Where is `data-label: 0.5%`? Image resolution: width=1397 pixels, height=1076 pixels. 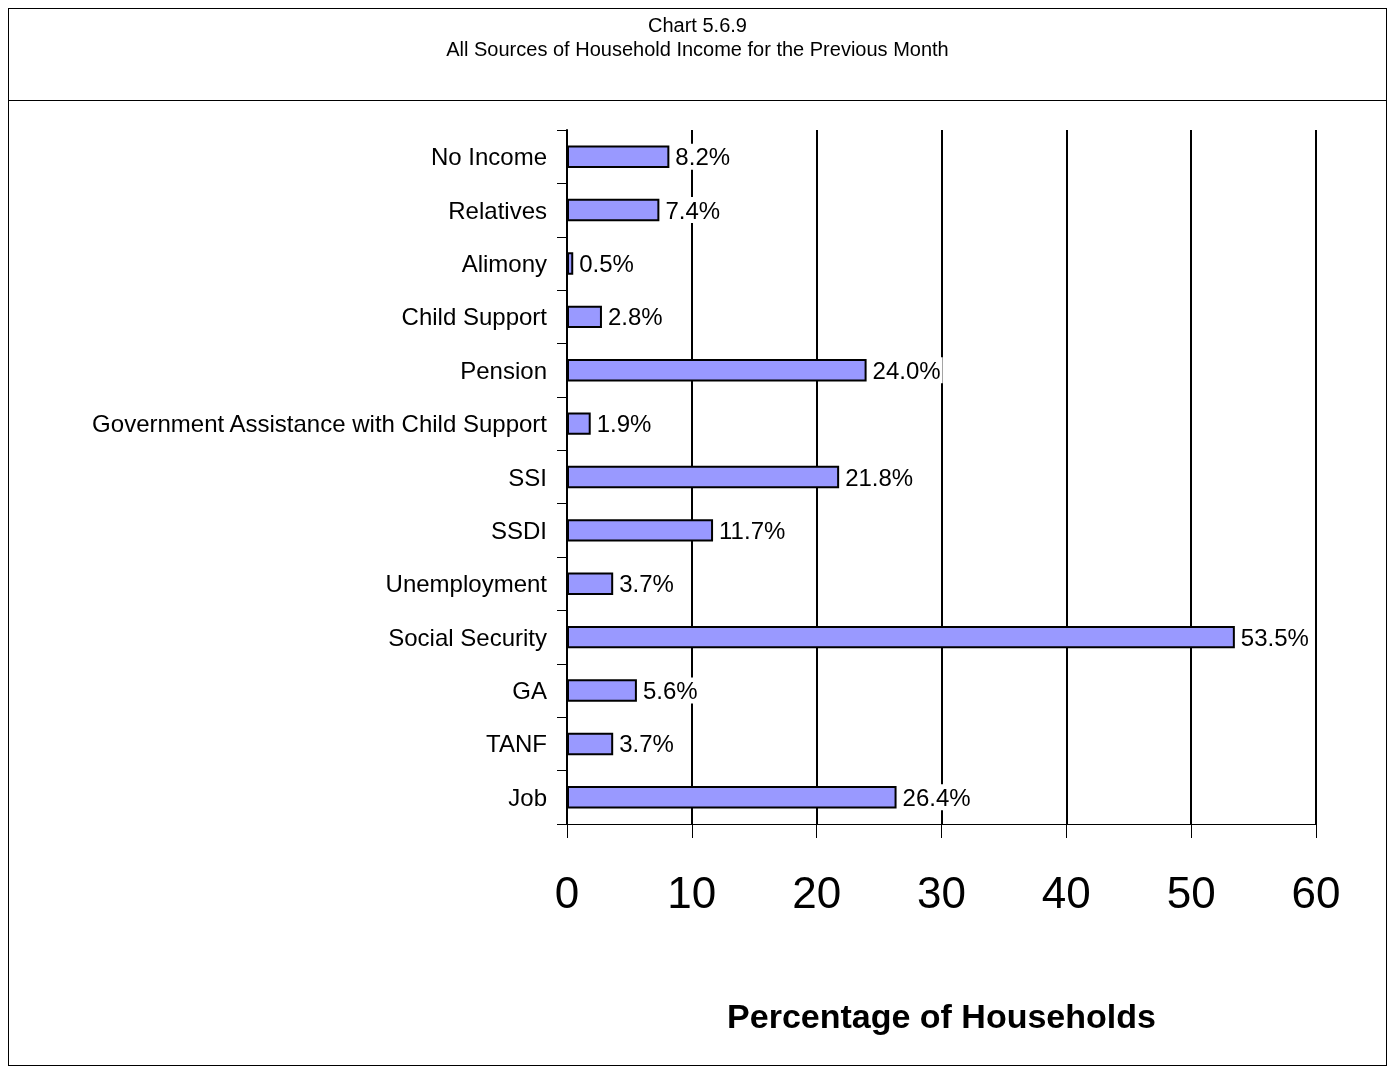 data-label: 0.5% is located at coordinates (606, 263).